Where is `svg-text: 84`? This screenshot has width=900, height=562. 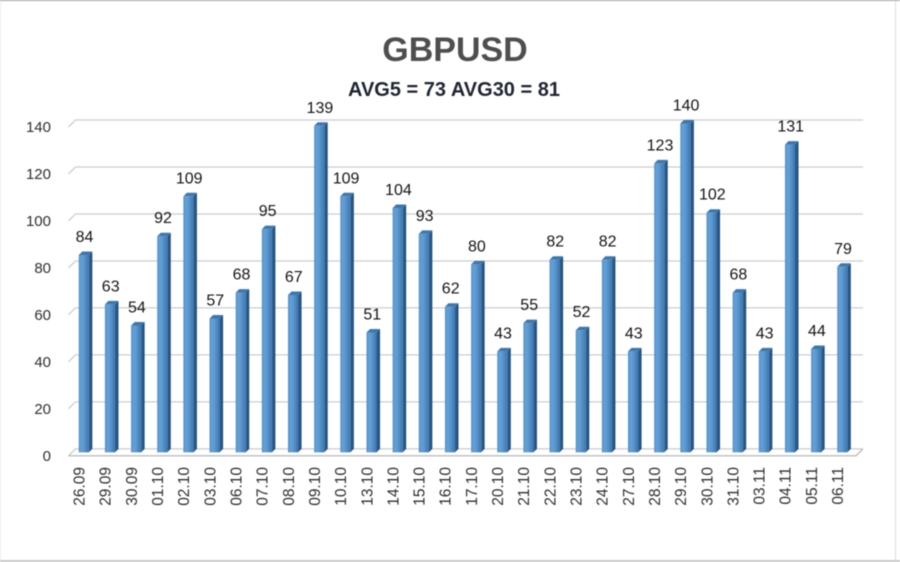 svg-text: 84 is located at coordinates (85, 237).